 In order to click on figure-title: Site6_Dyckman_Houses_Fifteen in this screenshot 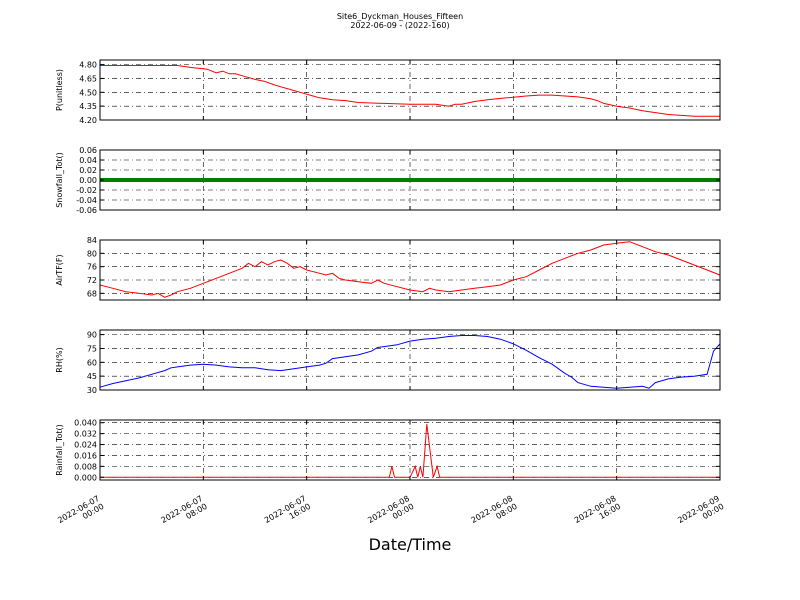, I will do `click(400, 16)`.